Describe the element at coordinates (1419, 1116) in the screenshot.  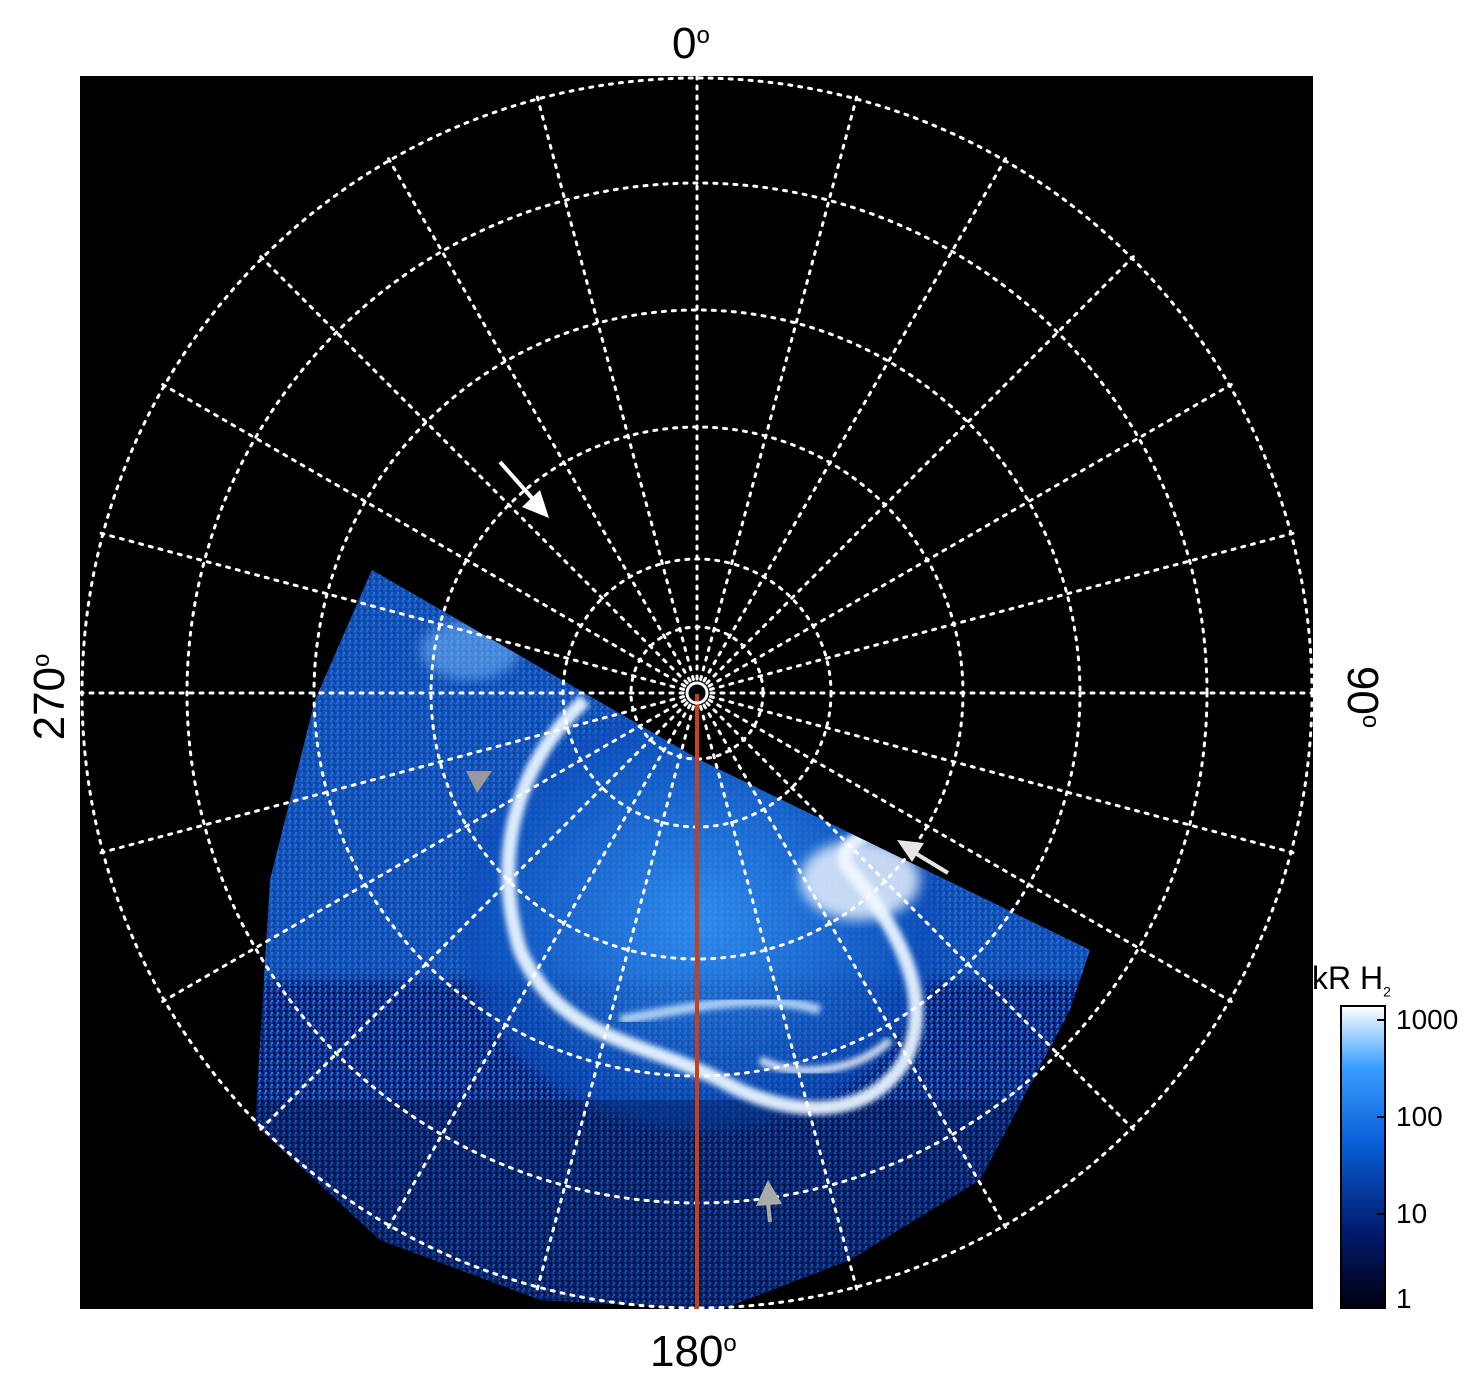
I see `colorbar-tick-100: 100` at that location.